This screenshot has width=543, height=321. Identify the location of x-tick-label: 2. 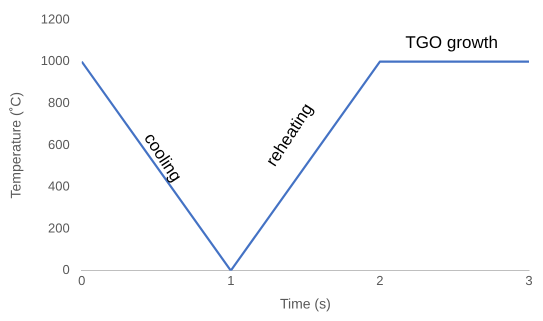
(380, 280).